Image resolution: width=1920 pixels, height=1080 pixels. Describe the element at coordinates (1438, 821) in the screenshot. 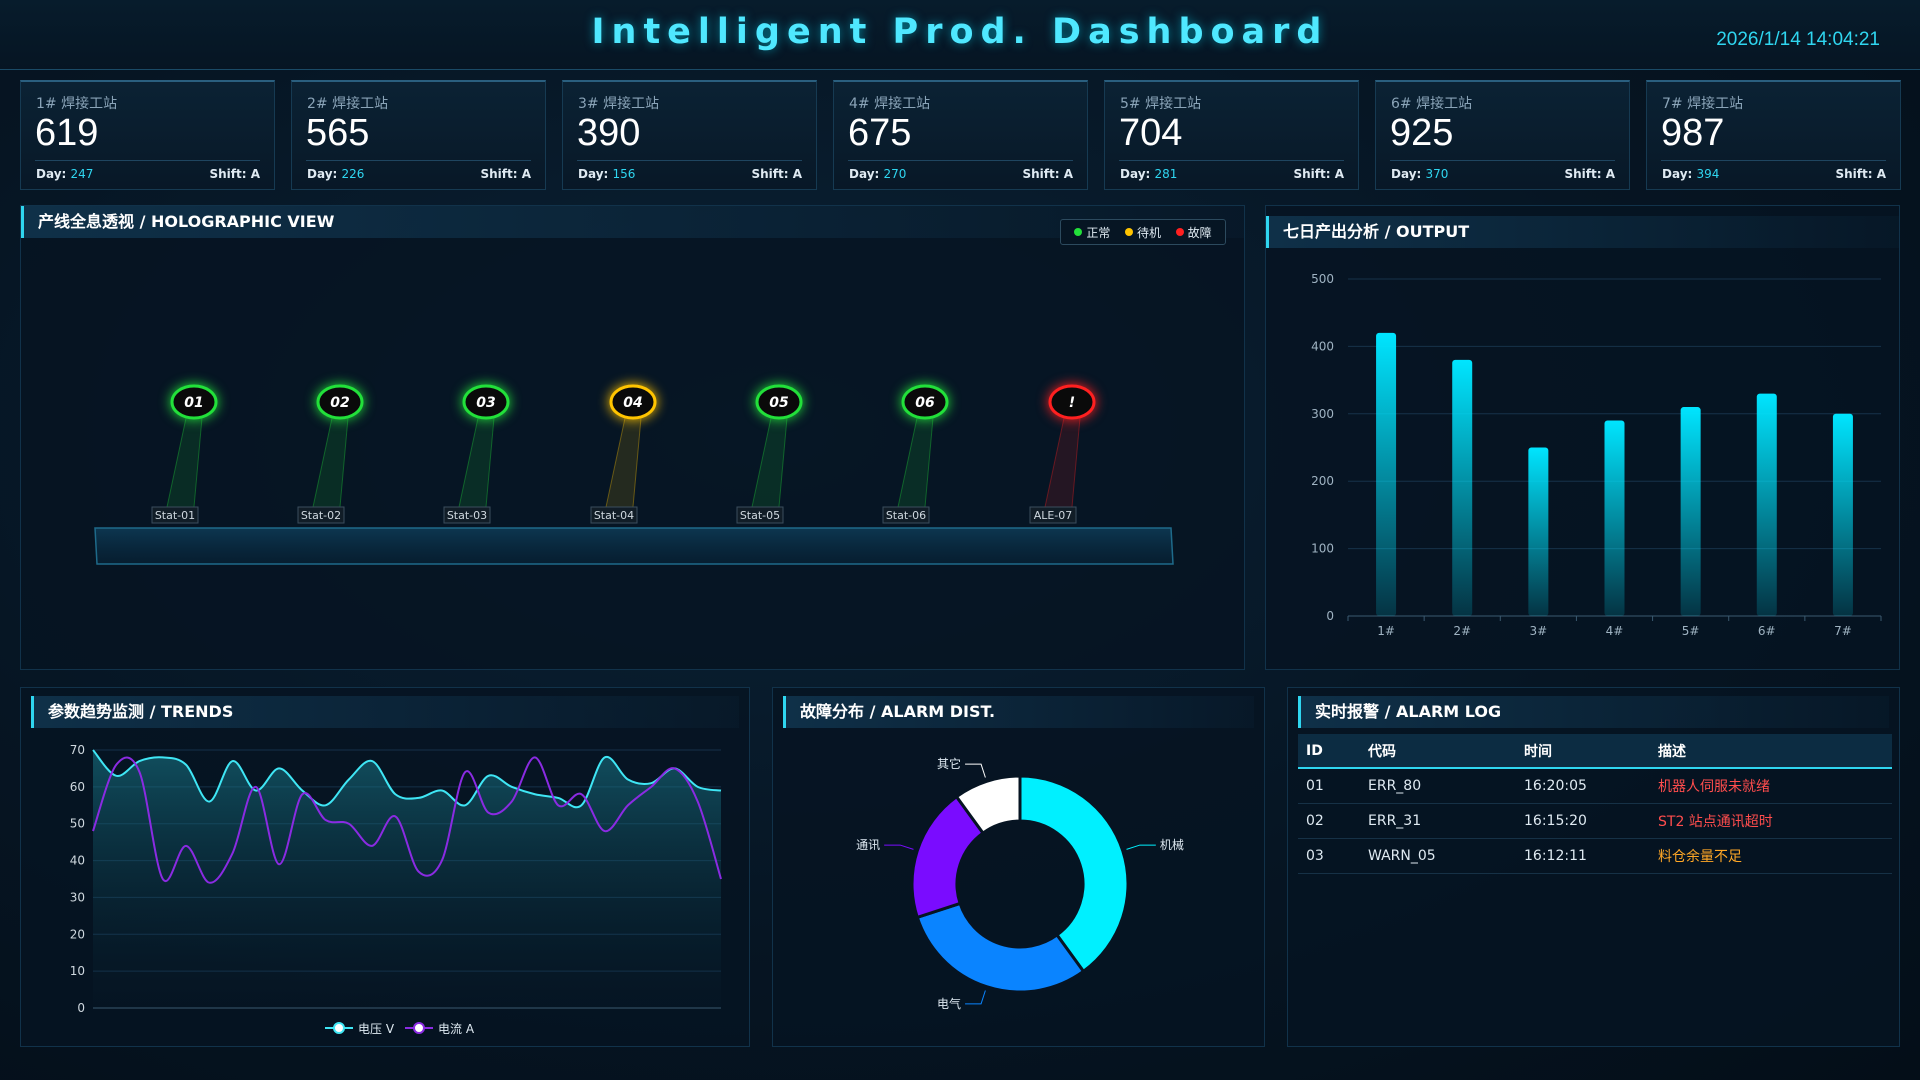

I see `alarm-code: ERR_31` at that location.